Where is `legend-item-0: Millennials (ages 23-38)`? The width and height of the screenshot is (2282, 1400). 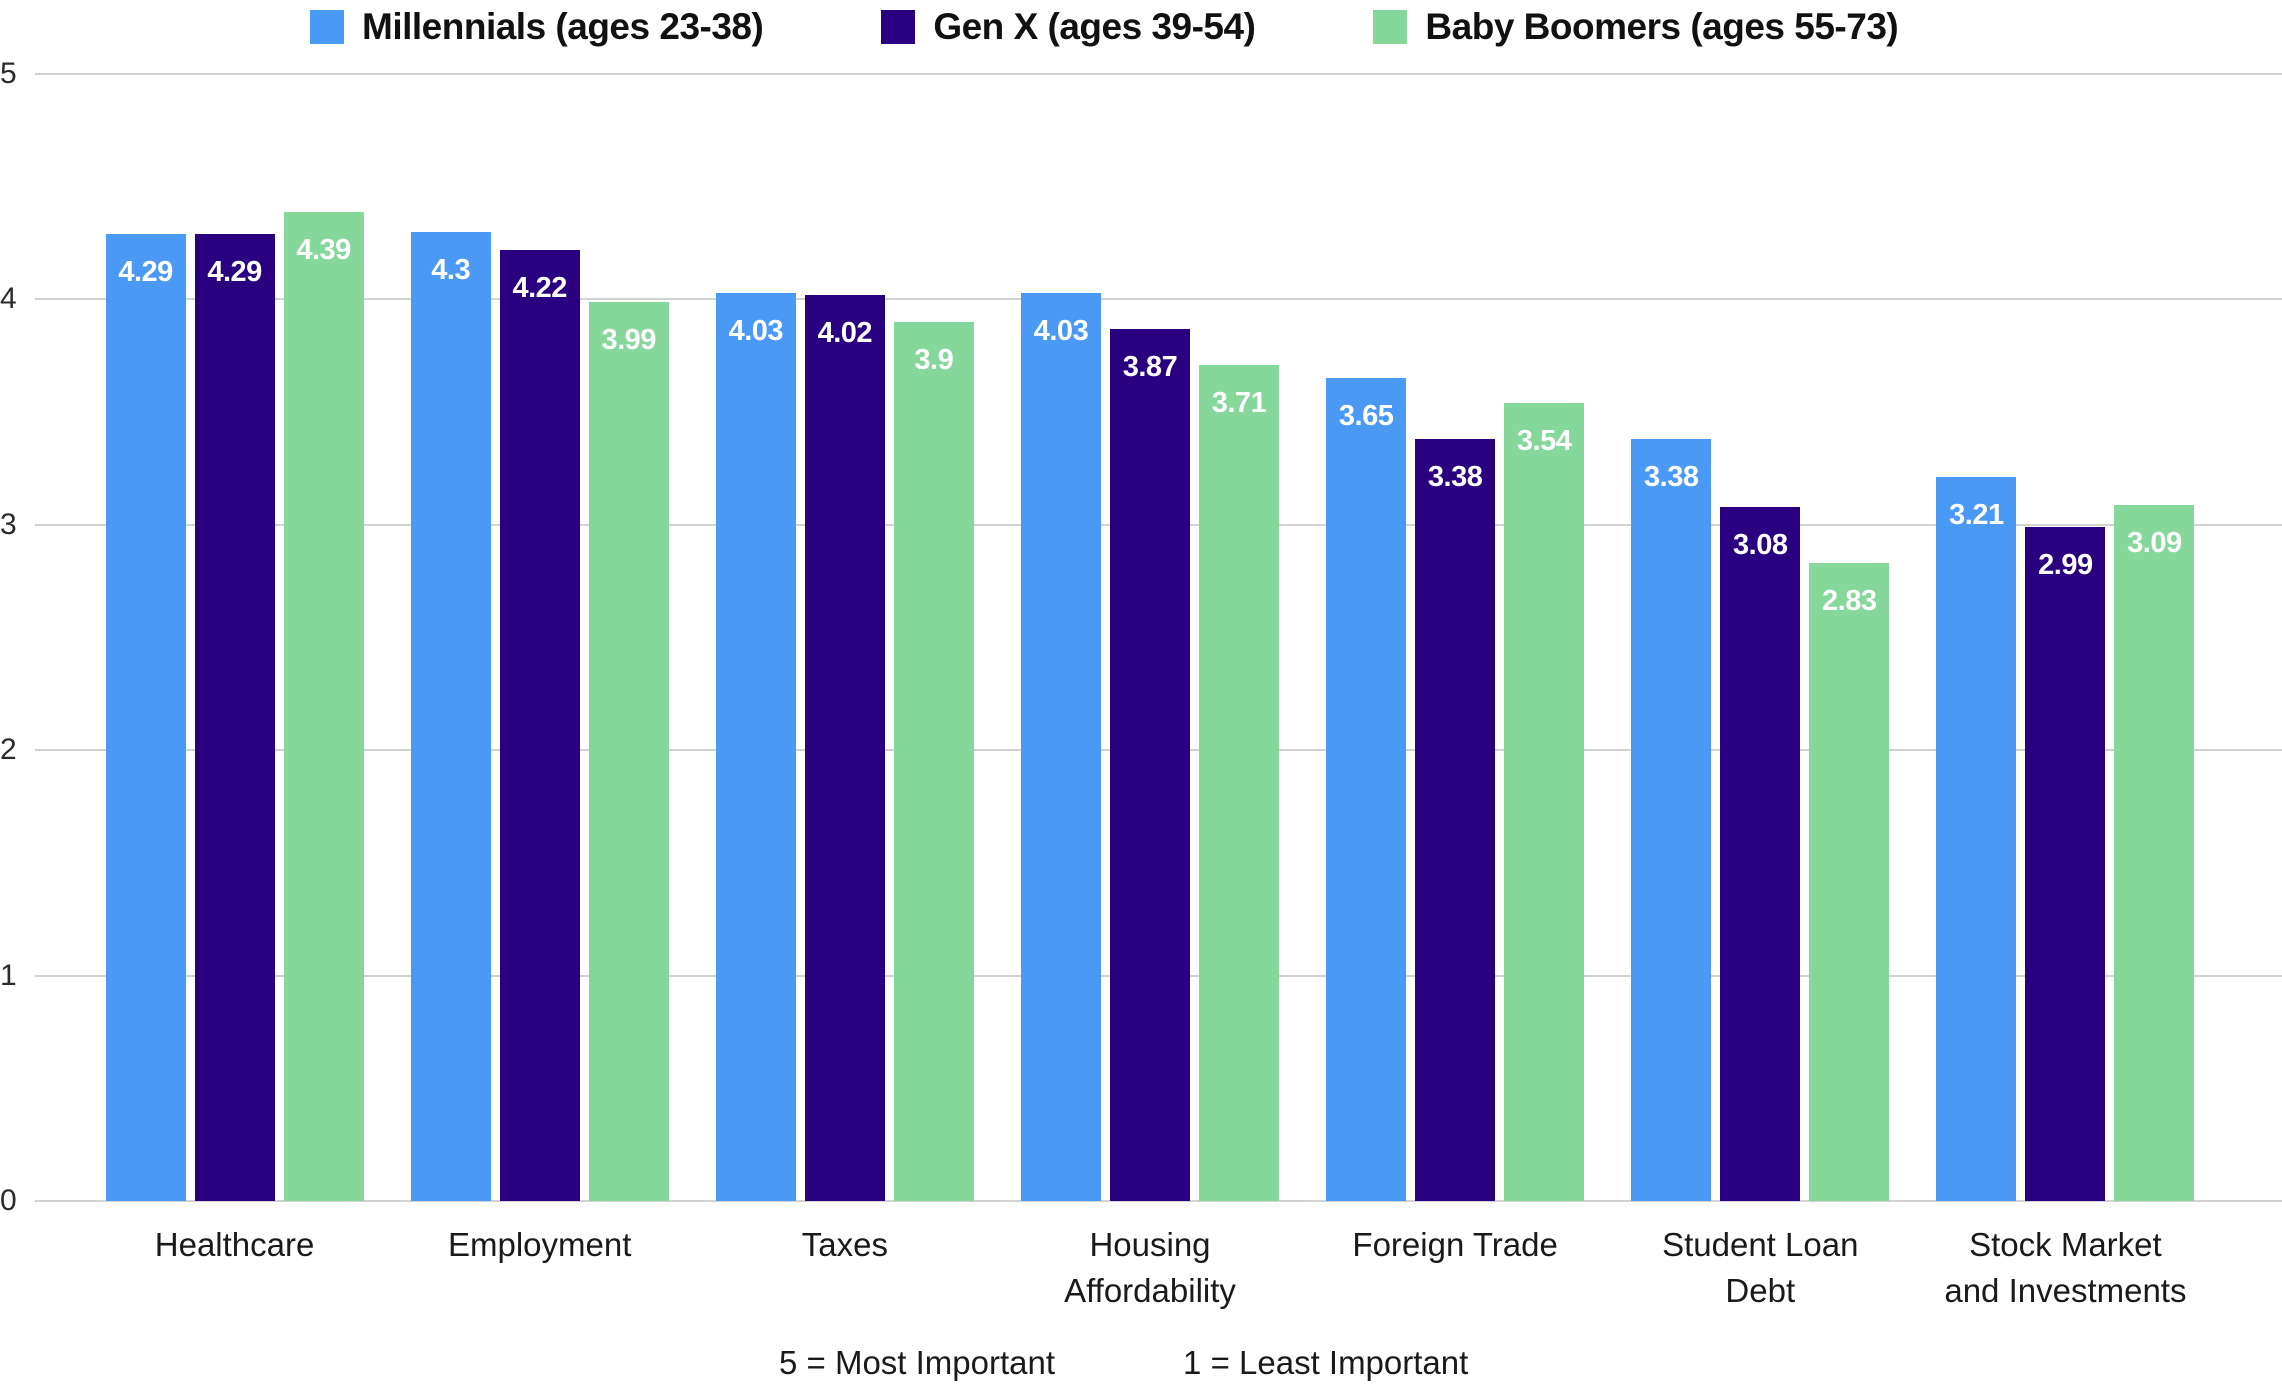 legend-item-0: Millennials (ages 23-38) is located at coordinates (537, 27).